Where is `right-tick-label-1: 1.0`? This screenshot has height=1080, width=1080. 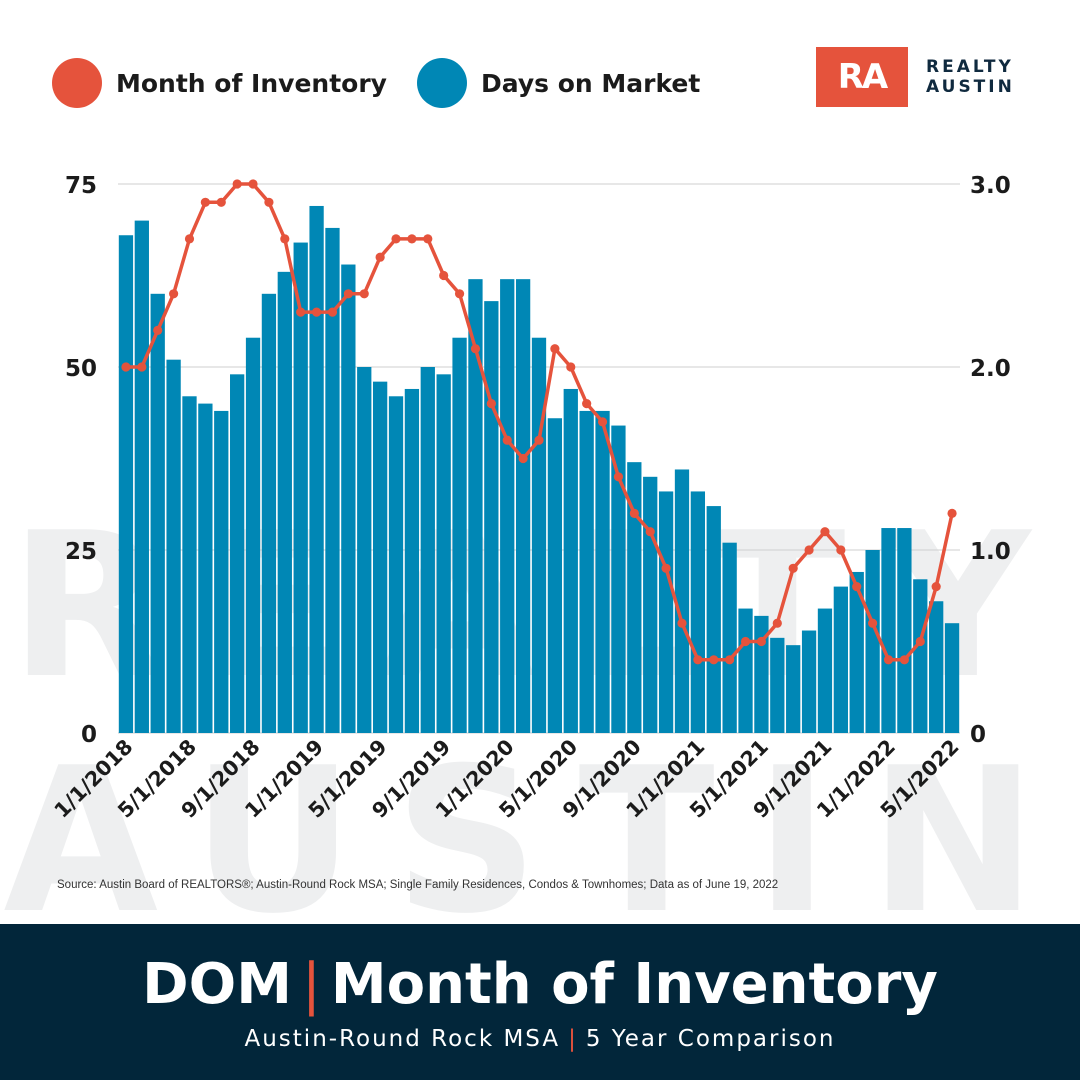
right-tick-label-1: 1.0 is located at coordinates (990, 552).